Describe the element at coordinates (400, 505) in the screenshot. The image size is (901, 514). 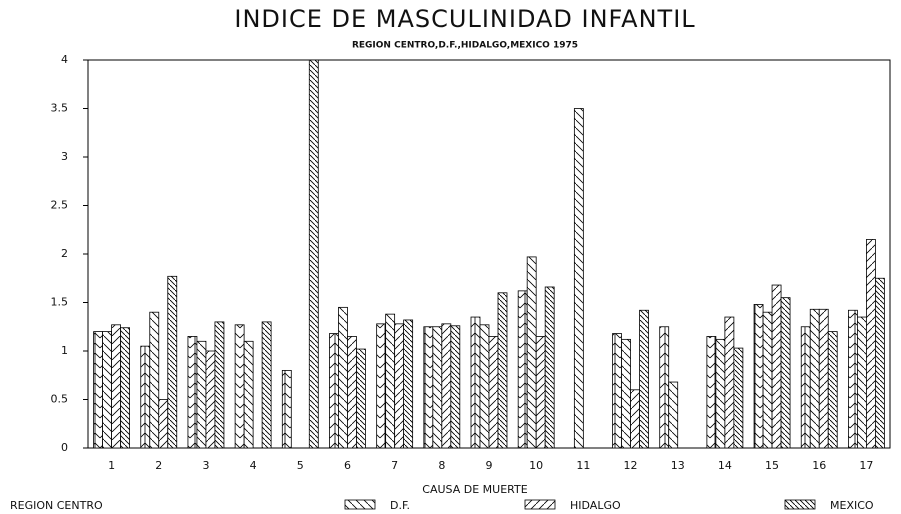
I see `legend-label: D.F.` at that location.